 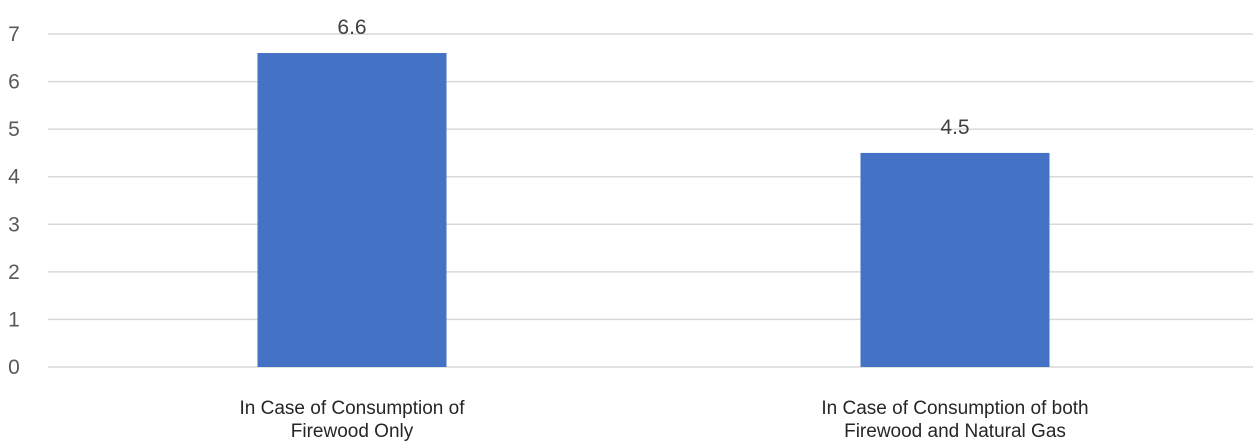 What do you see at coordinates (353, 408) in the screenshot?
I see `category-label-1-line-1: In Case of Consumption of` at bounding box center [353, 408].